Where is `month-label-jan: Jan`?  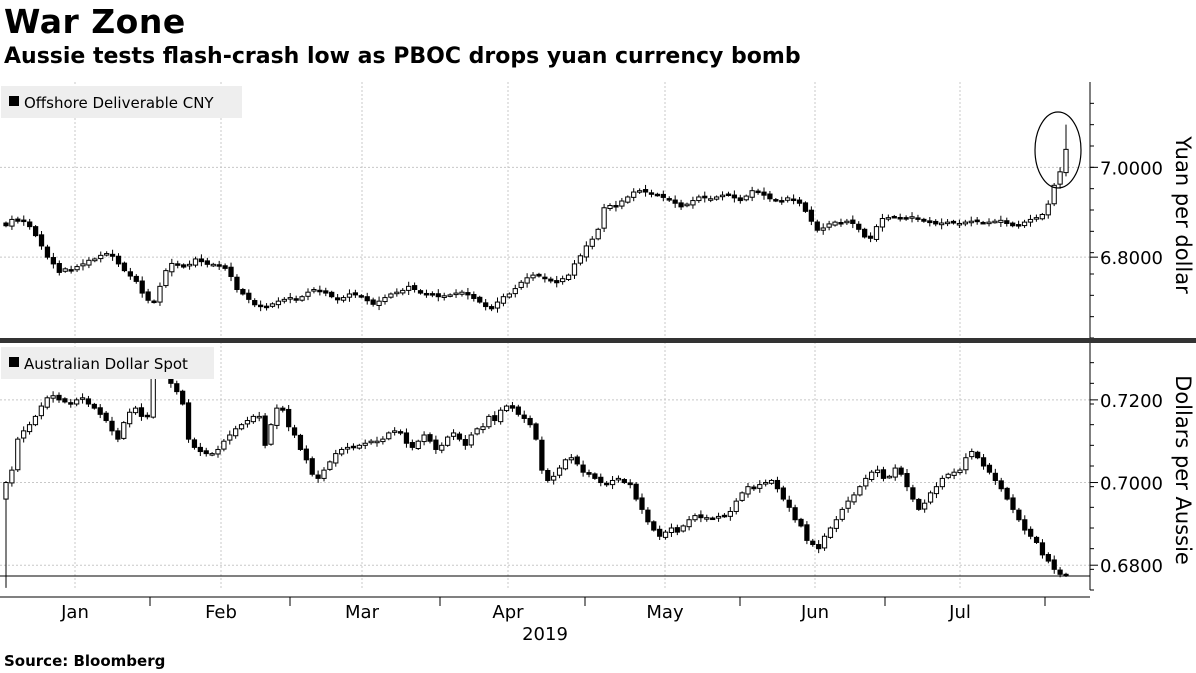 month-label-jan: Jan is located at coordinates (74, 612).